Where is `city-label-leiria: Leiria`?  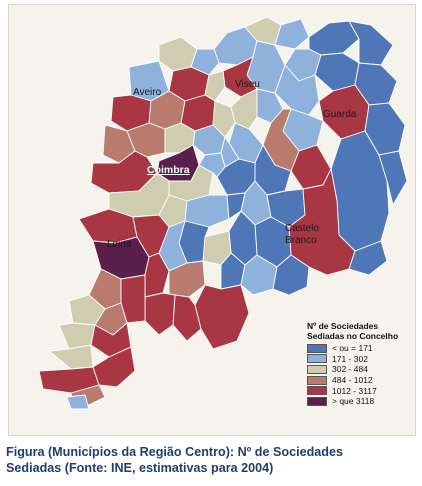 city-label-leiria: Leiria is located at coordinates (119, 244).